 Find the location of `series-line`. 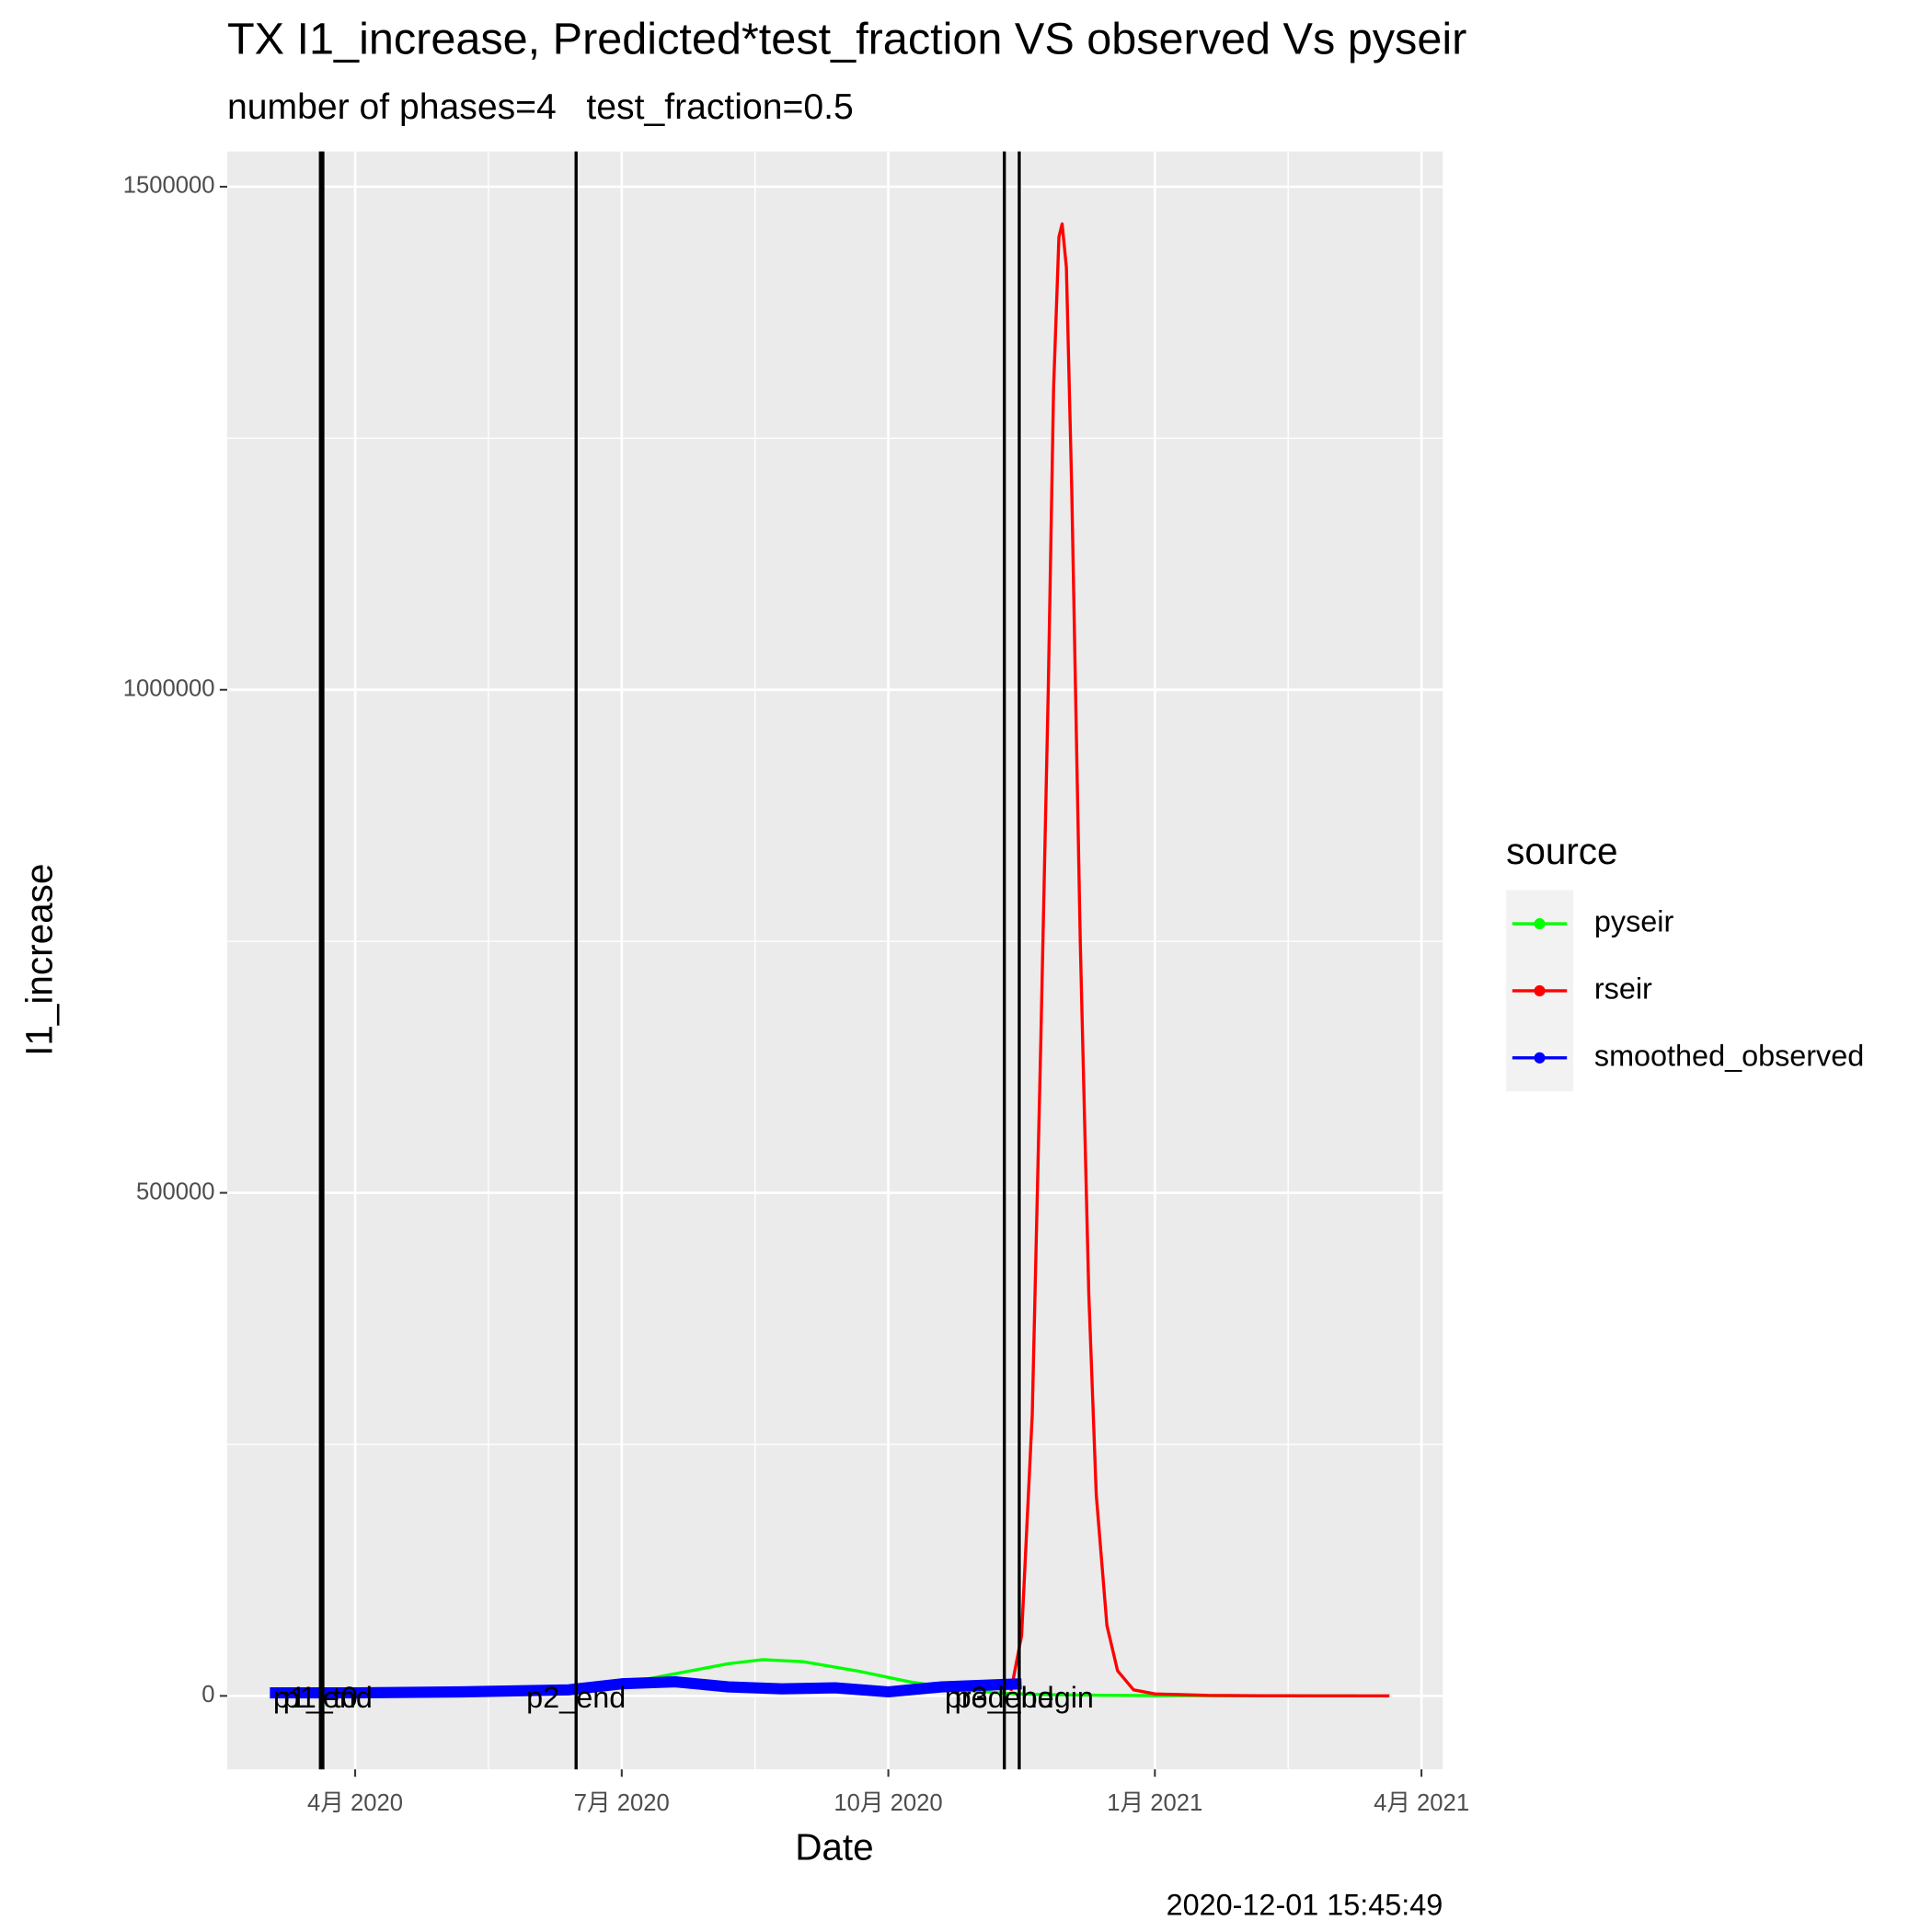

series-line is located at coordinates (646, 1687).